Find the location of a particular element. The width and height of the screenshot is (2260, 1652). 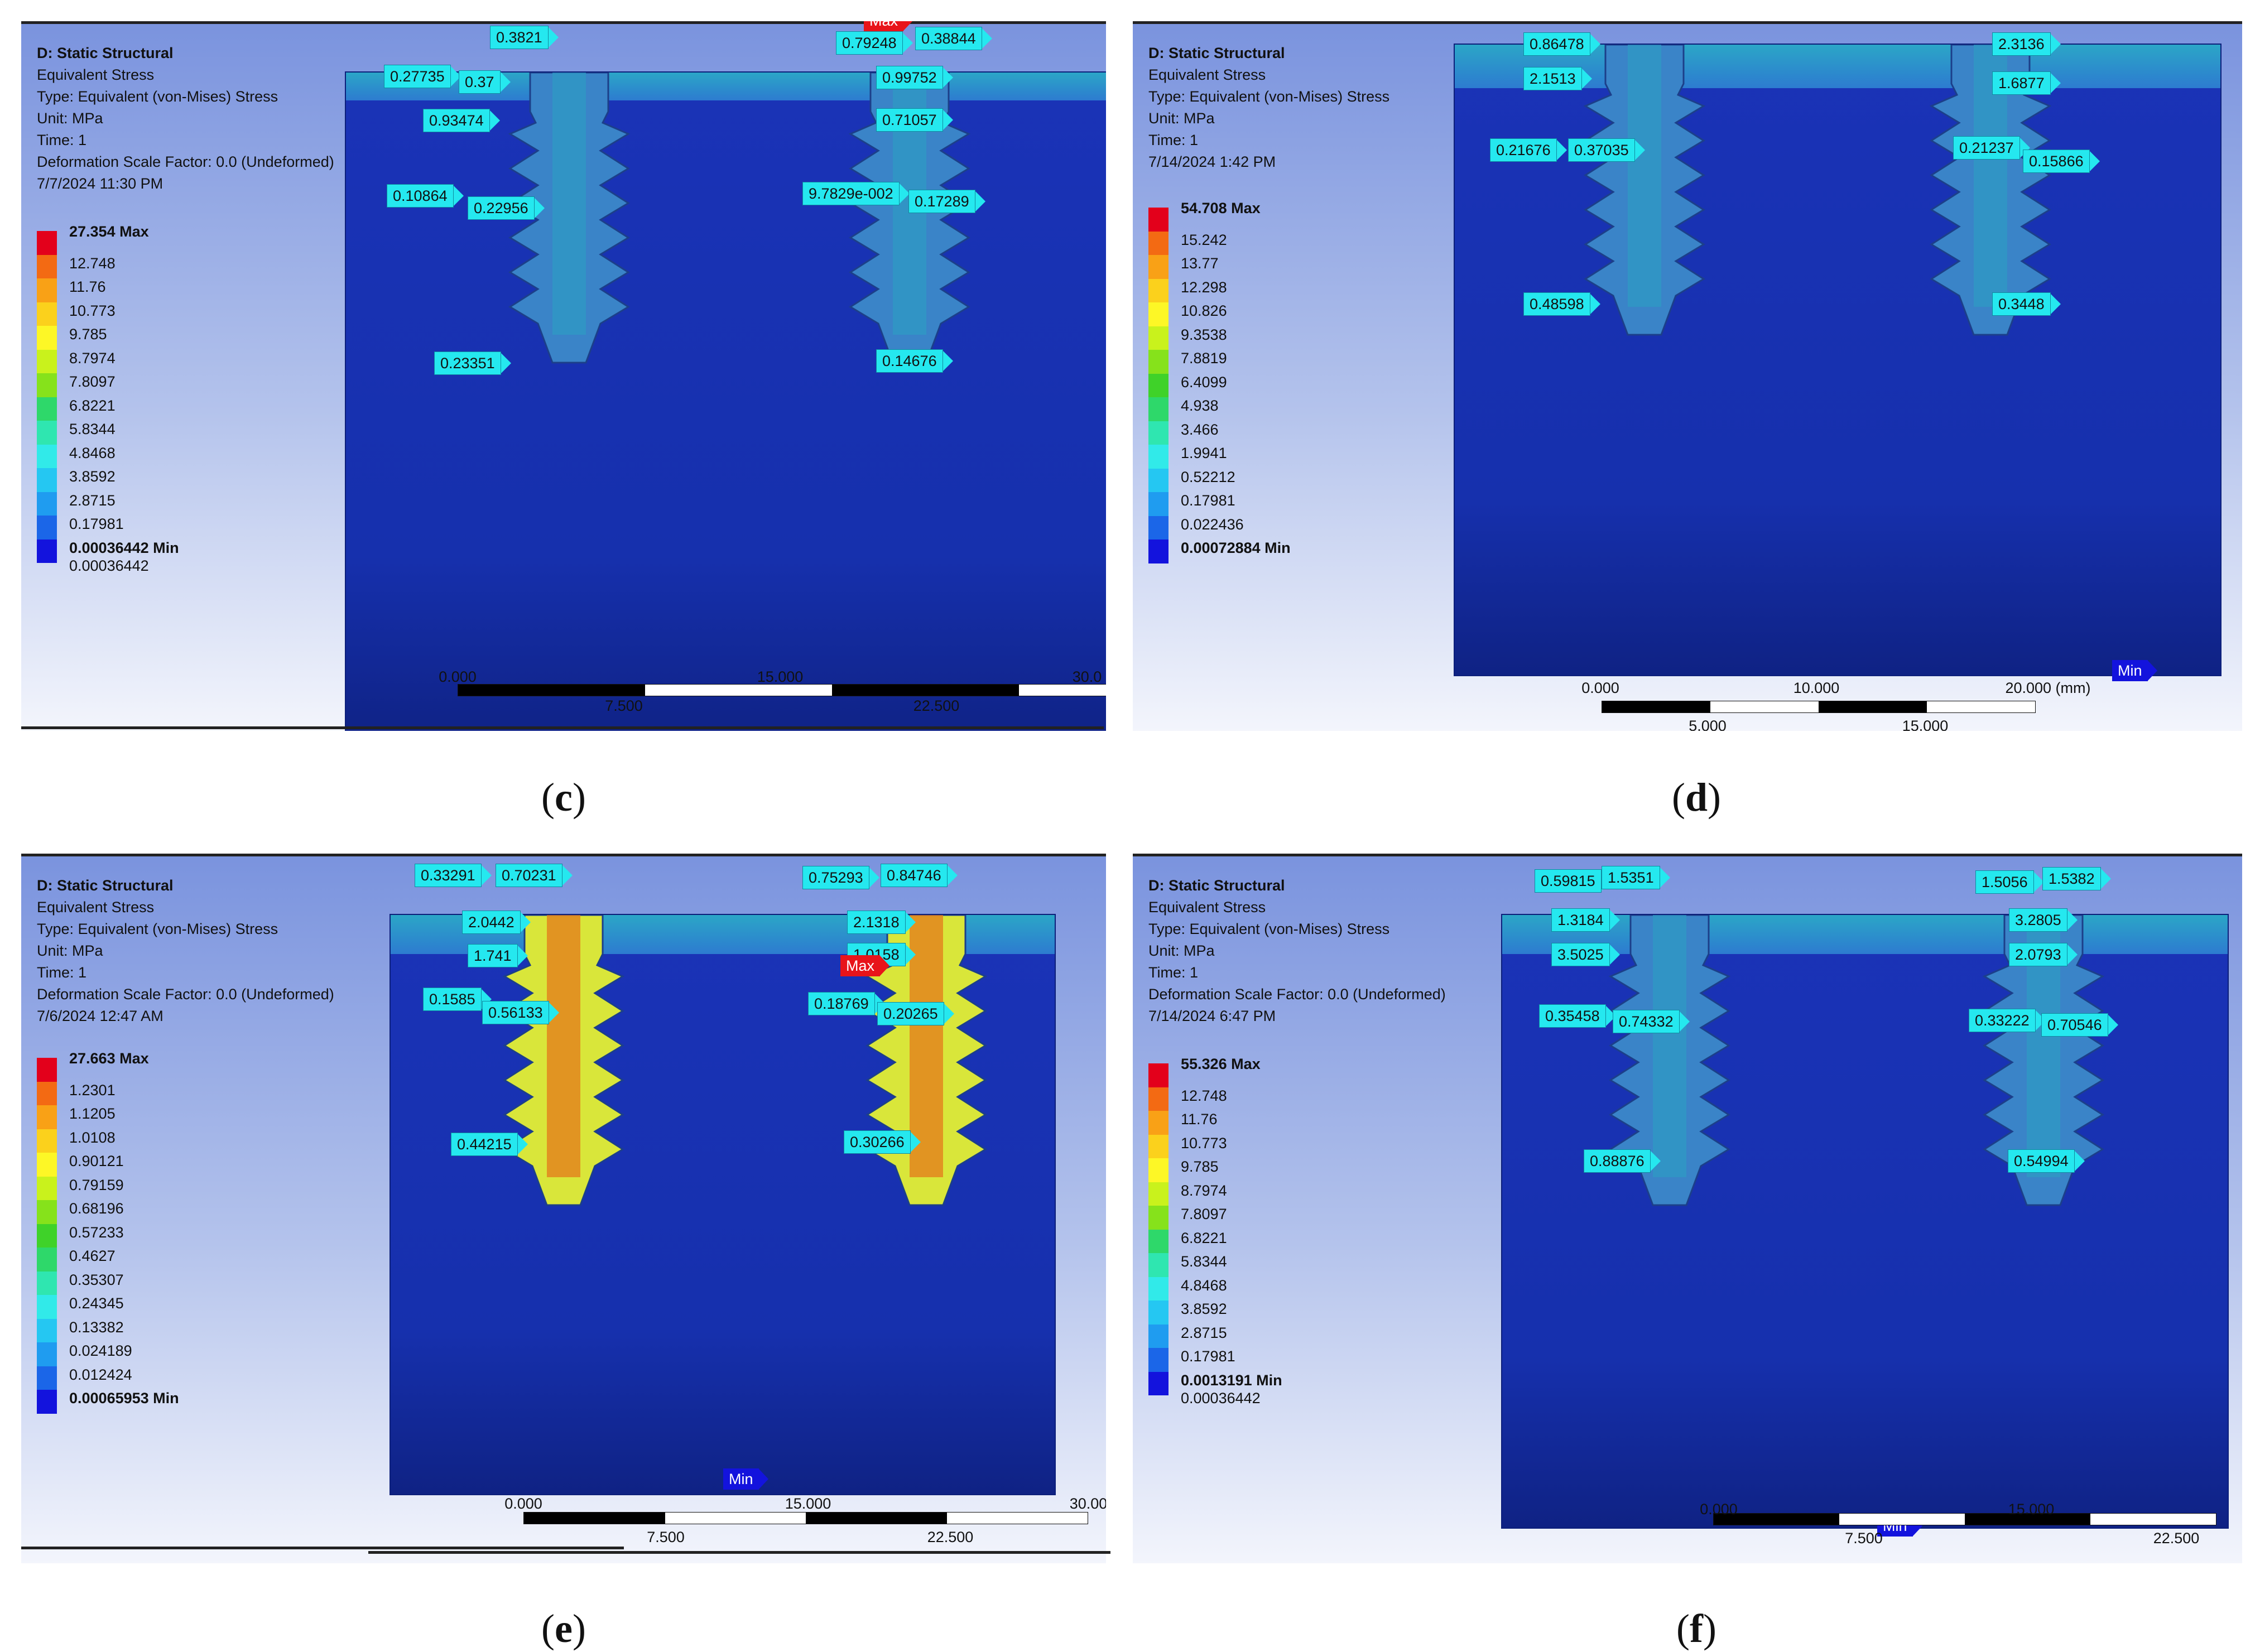

legend-level-label: 1.1205 is located at coordinates (92, 1114).